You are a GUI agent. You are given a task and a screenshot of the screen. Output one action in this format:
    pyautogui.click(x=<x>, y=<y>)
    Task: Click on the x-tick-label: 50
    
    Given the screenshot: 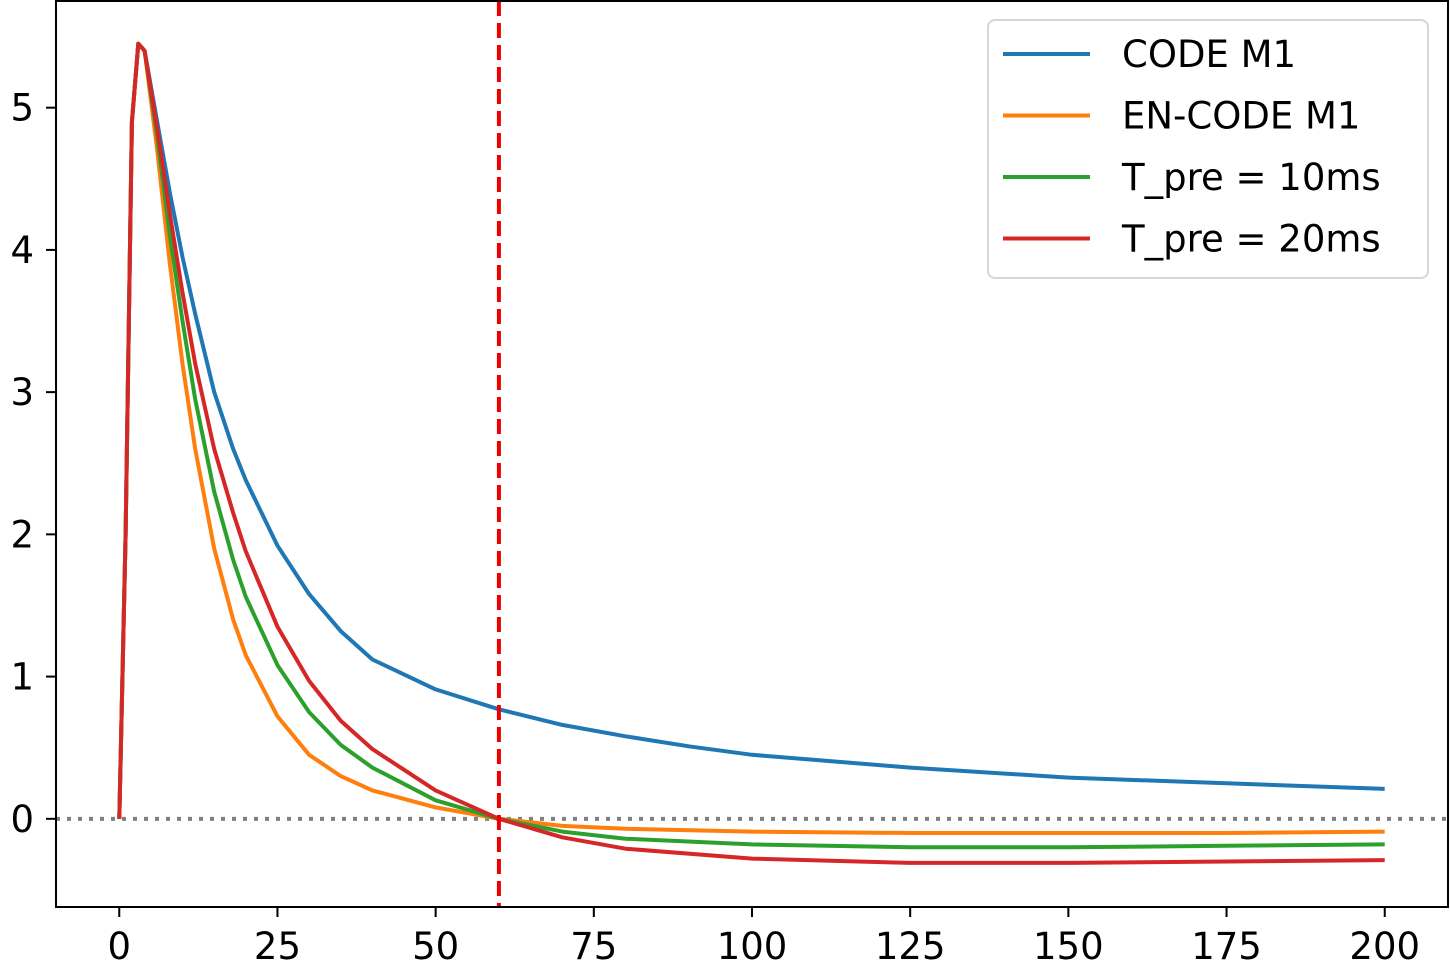 What is the action you would take?
    pyautogui.click(x=435, y=946)
    